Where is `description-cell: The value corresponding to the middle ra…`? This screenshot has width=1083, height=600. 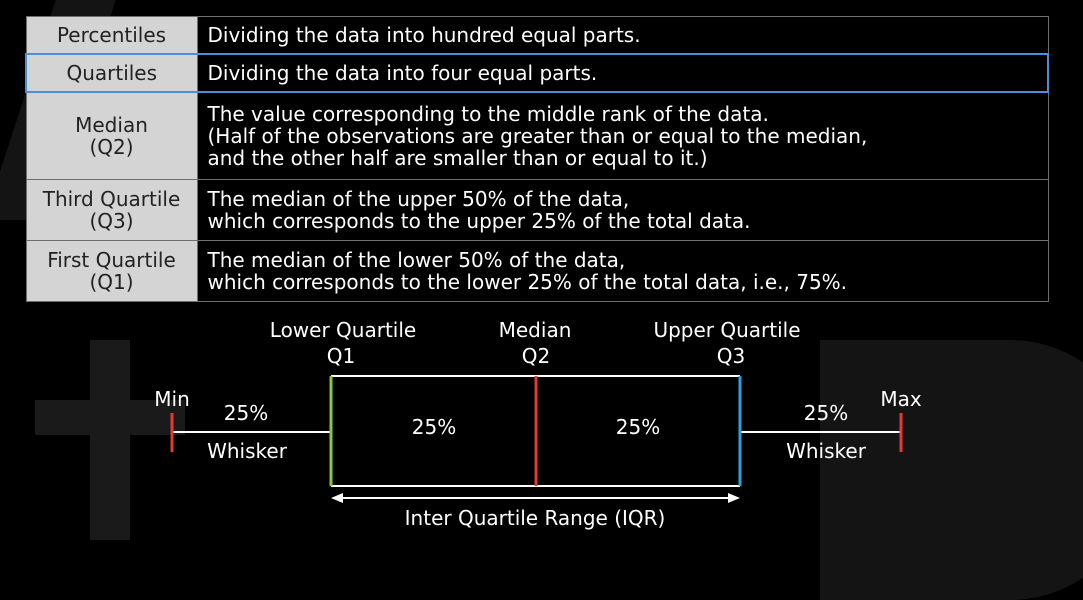
description-cell: The value corresponding to the middle ra… is located at coordinates (622, 135).